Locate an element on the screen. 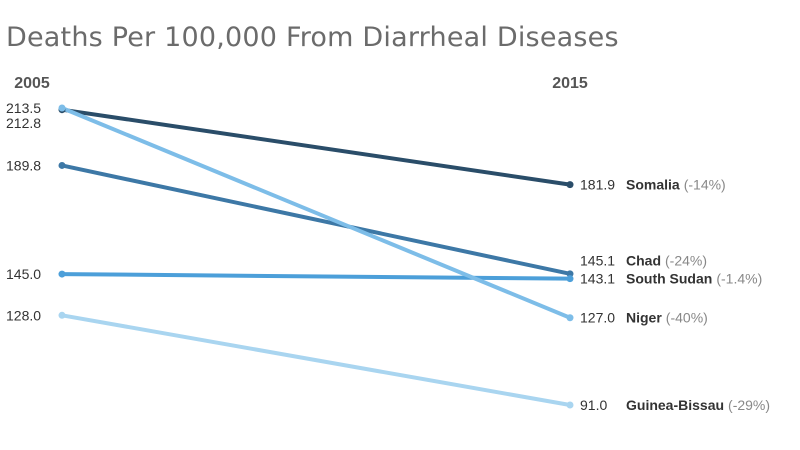 The height and width of the screenshot is (450, 800). end-value-guinea-bissau: 91.0 is located at coordinates (593, 405).